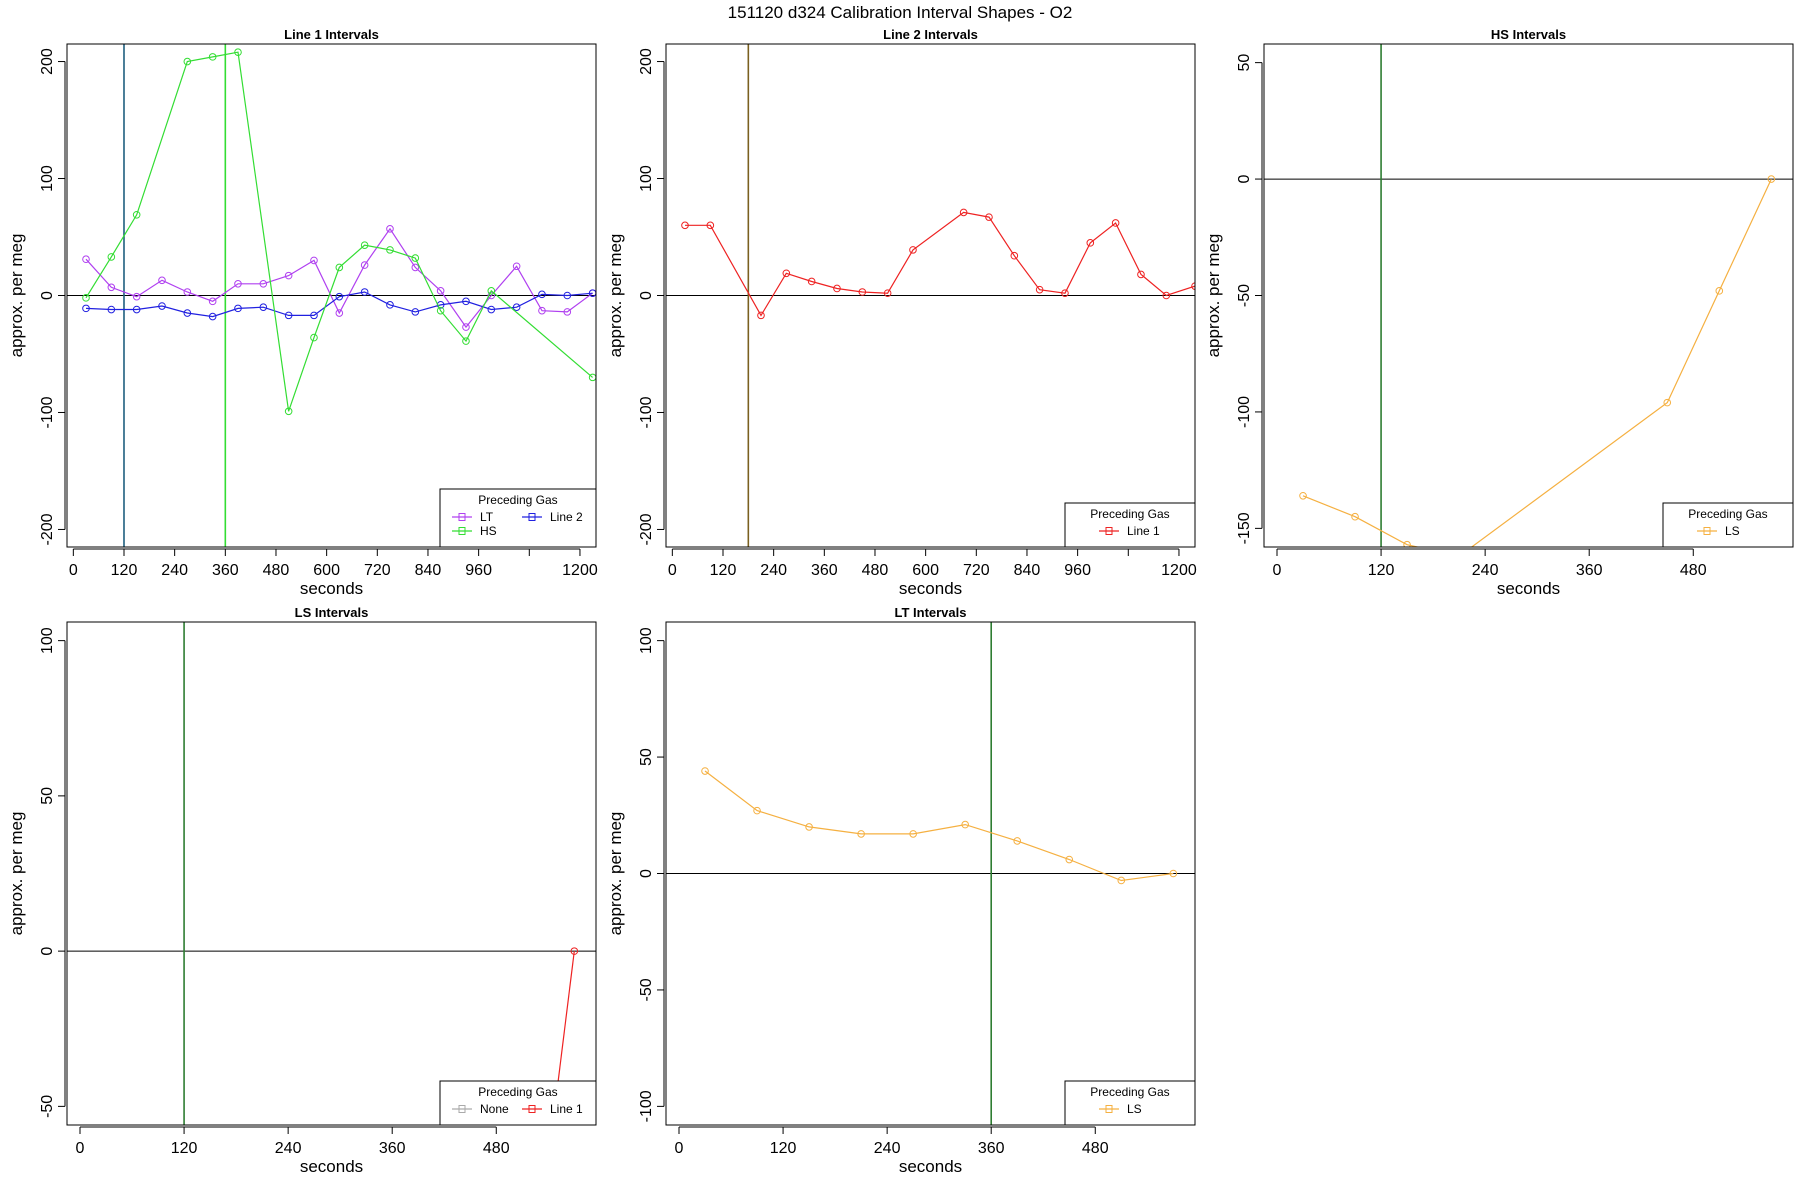 This screenshot has width=1800, height=1200. Describe the element at coordinates (580, 570) in the screenshot. I see `x-tick-label: 1200` at that location.